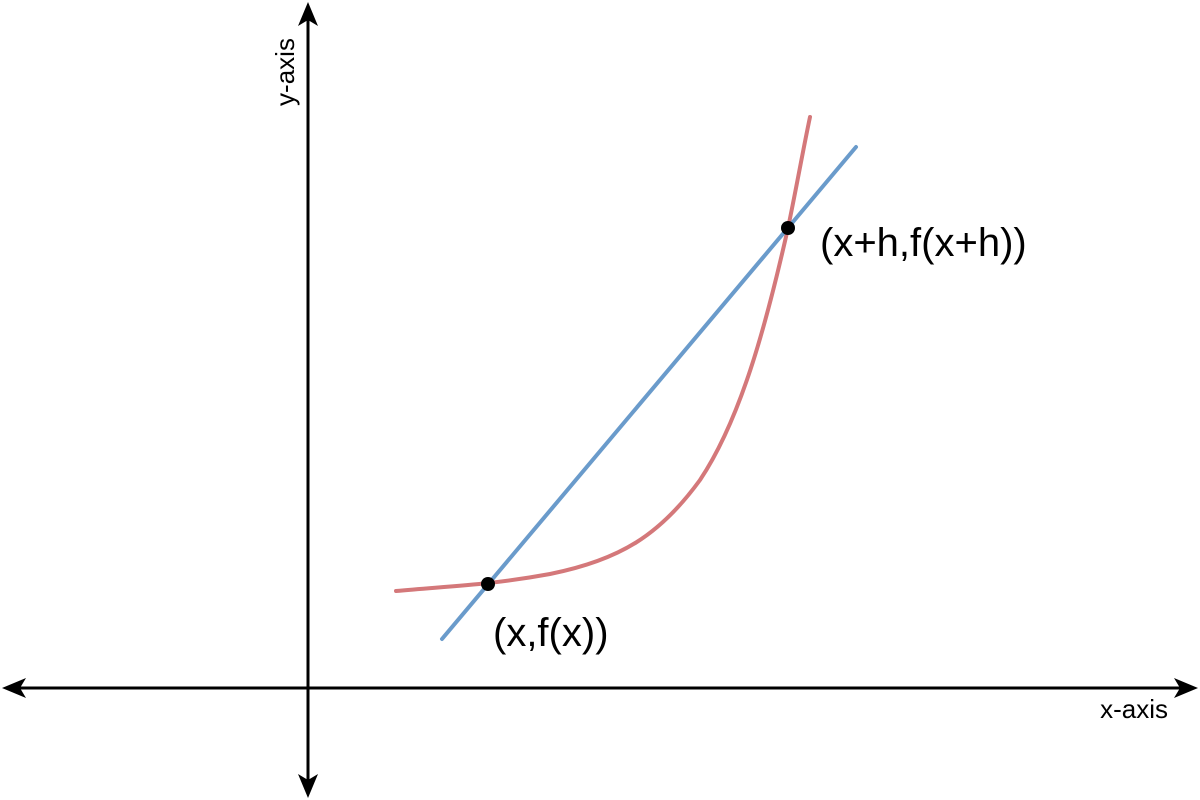 Image resolution: width=1200 pixels, height=800 pixels. What do you see at coordinates (285, 72) in the screenshot?
I see `y-axis-label: y-axis` at bounding box center [285, 72].